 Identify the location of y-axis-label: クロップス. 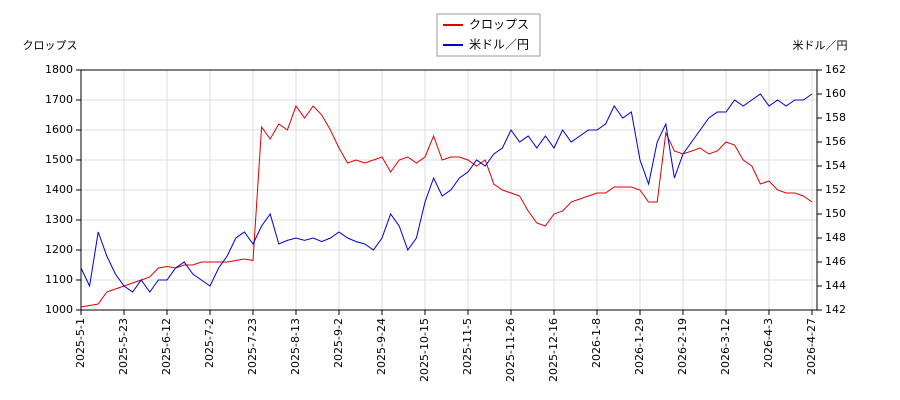
(50, 45).